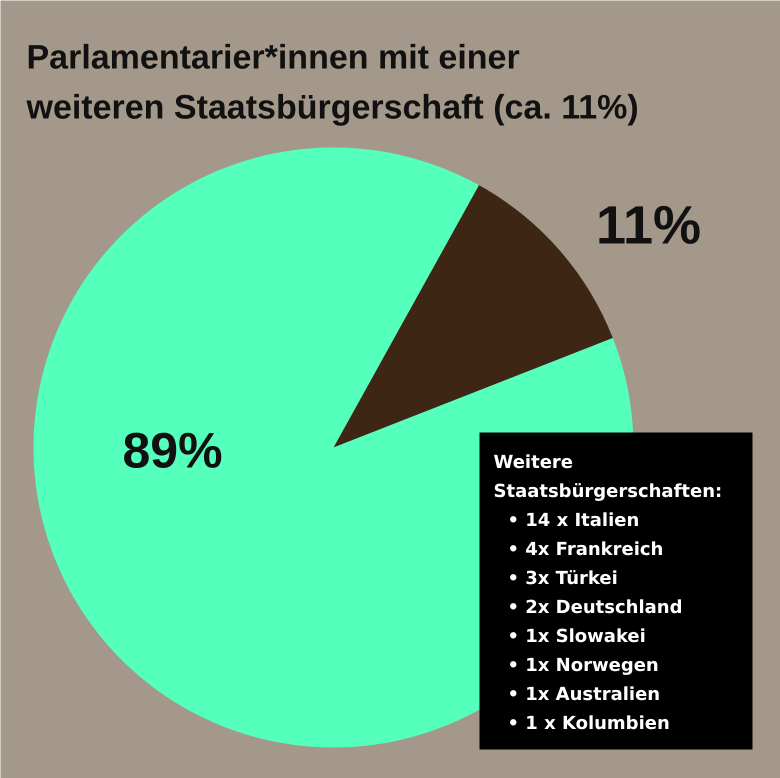 Image resolution: width=780 pixels, height=778 pixels. What do you see at coordinates (583, 665) in the screenshot?
I see `text: • 1x Norwegen` at bounding box center [583, 665].